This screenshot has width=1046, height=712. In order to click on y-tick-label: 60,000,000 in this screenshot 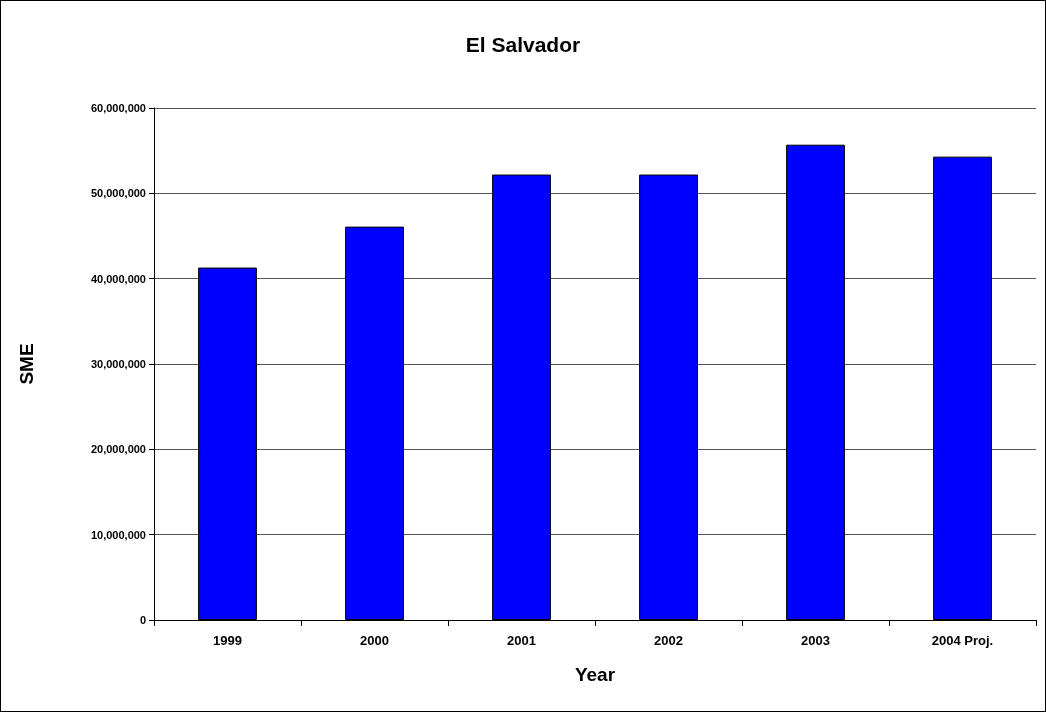, I will do `click(118, 108)`.